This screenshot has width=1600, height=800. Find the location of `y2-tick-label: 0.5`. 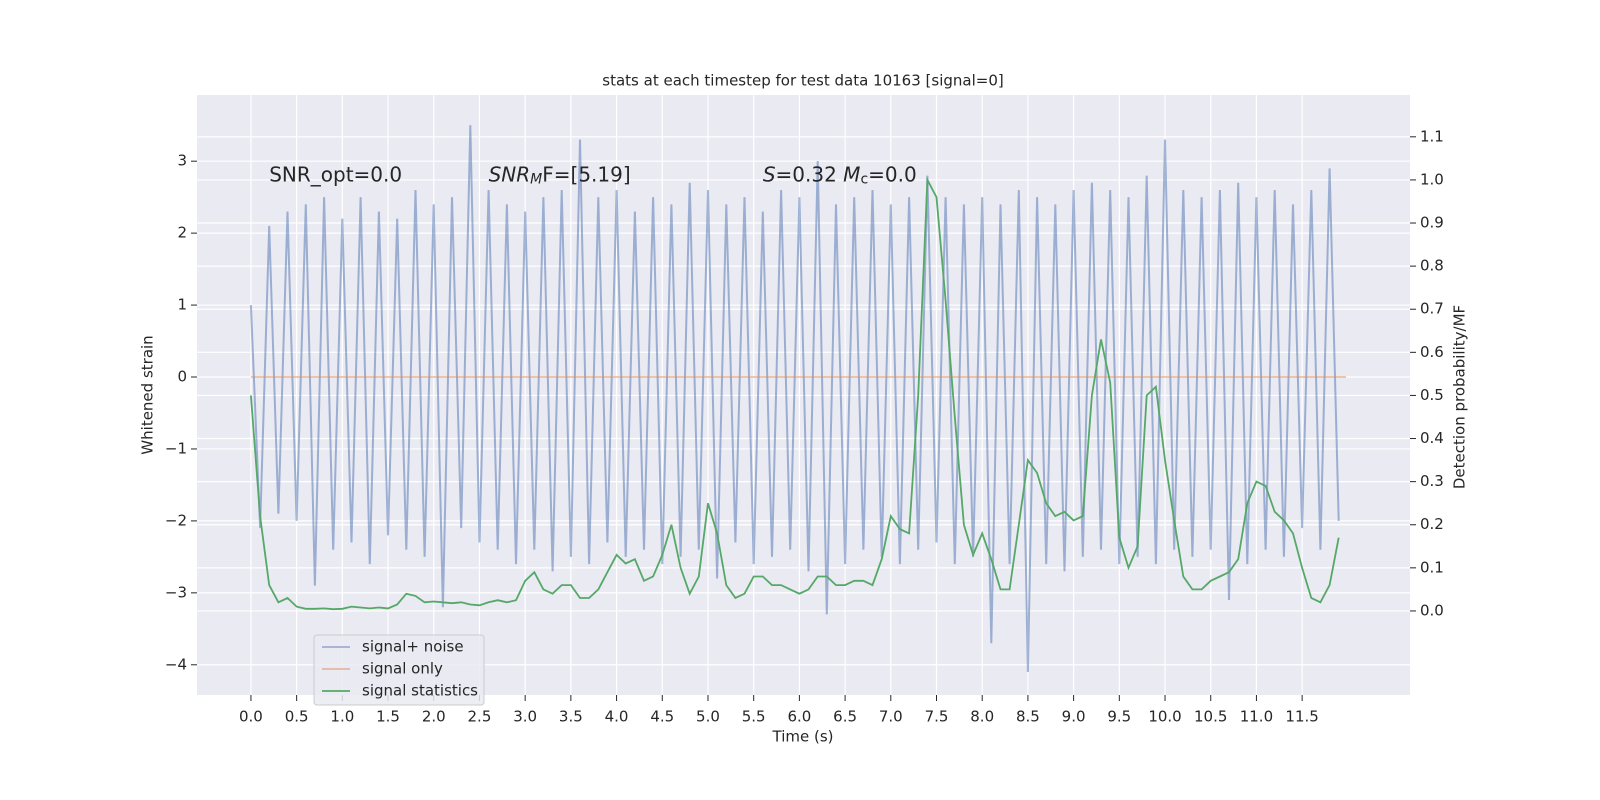

y2-tick-label: 0.5 is located at coordinates (1432, 395).